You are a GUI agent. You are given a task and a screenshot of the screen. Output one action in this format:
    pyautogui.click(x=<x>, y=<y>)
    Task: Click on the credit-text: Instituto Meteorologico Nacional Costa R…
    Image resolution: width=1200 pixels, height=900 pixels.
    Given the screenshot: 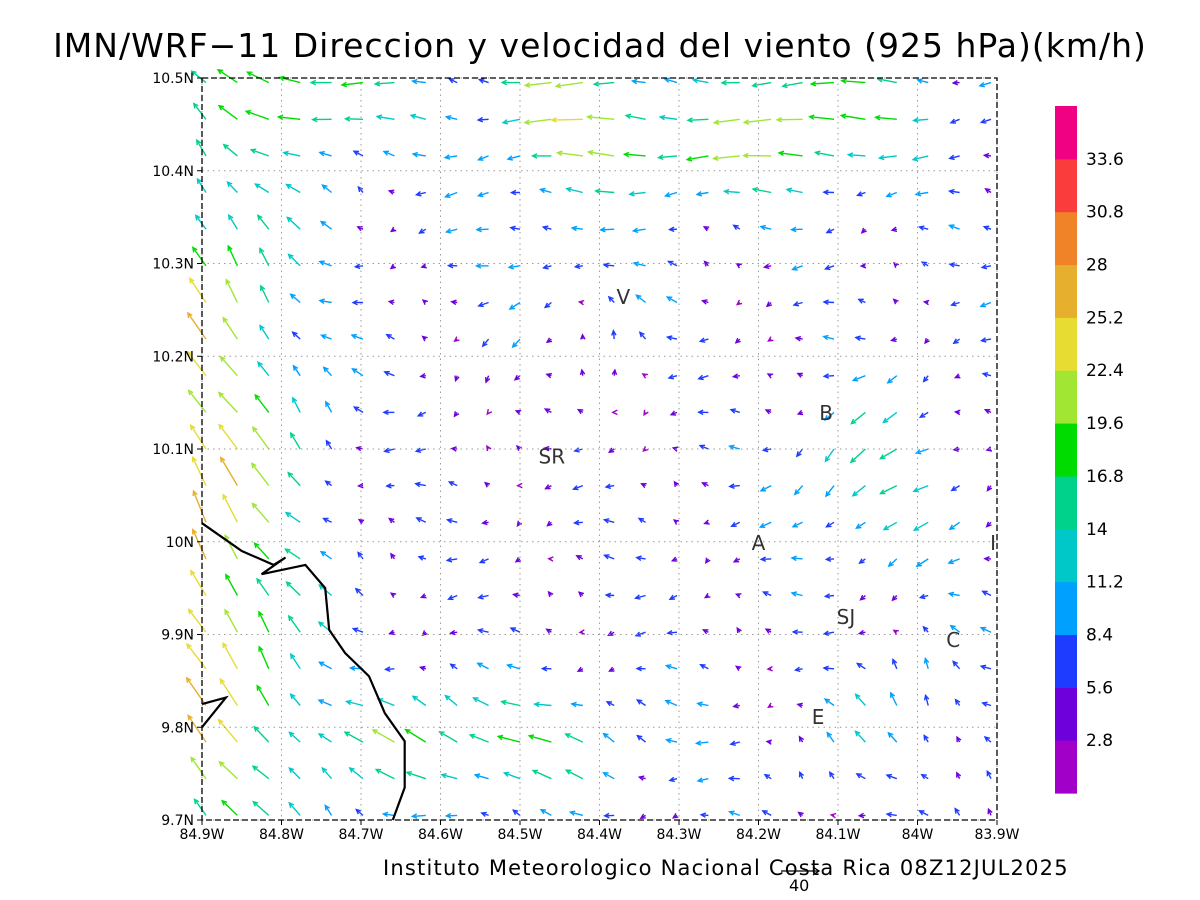 What is the action you would take?
    pyautogui.click(x=726, y=868)
    